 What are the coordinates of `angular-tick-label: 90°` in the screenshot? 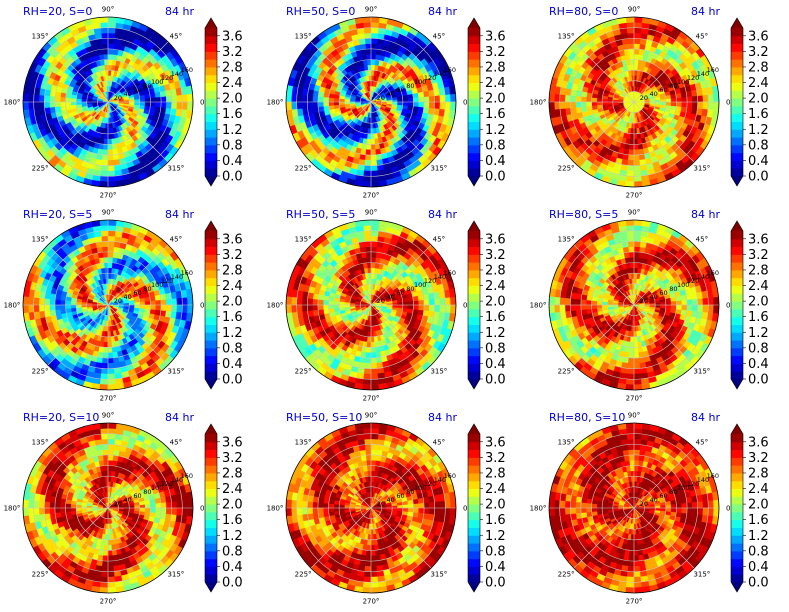 It's located at (371, 416).